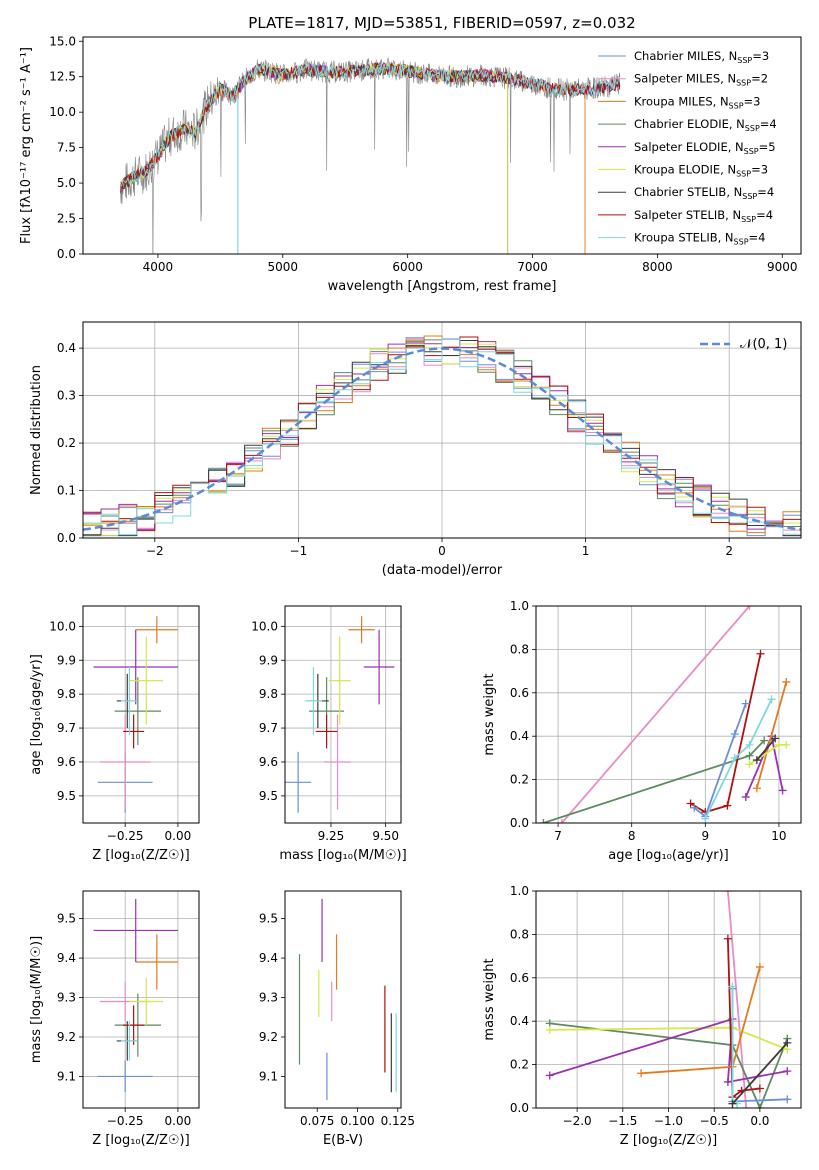 The image size is (819, 1170). What do you see at coordinates (331, 836) in the screenshot?
I see `x-tick-label: 9.25` at bounding box center [331, 836].